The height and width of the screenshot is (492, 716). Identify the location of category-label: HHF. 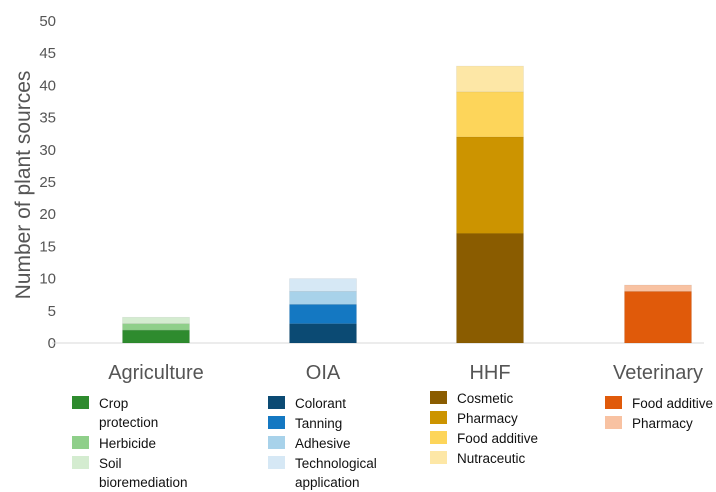
(489, 373).